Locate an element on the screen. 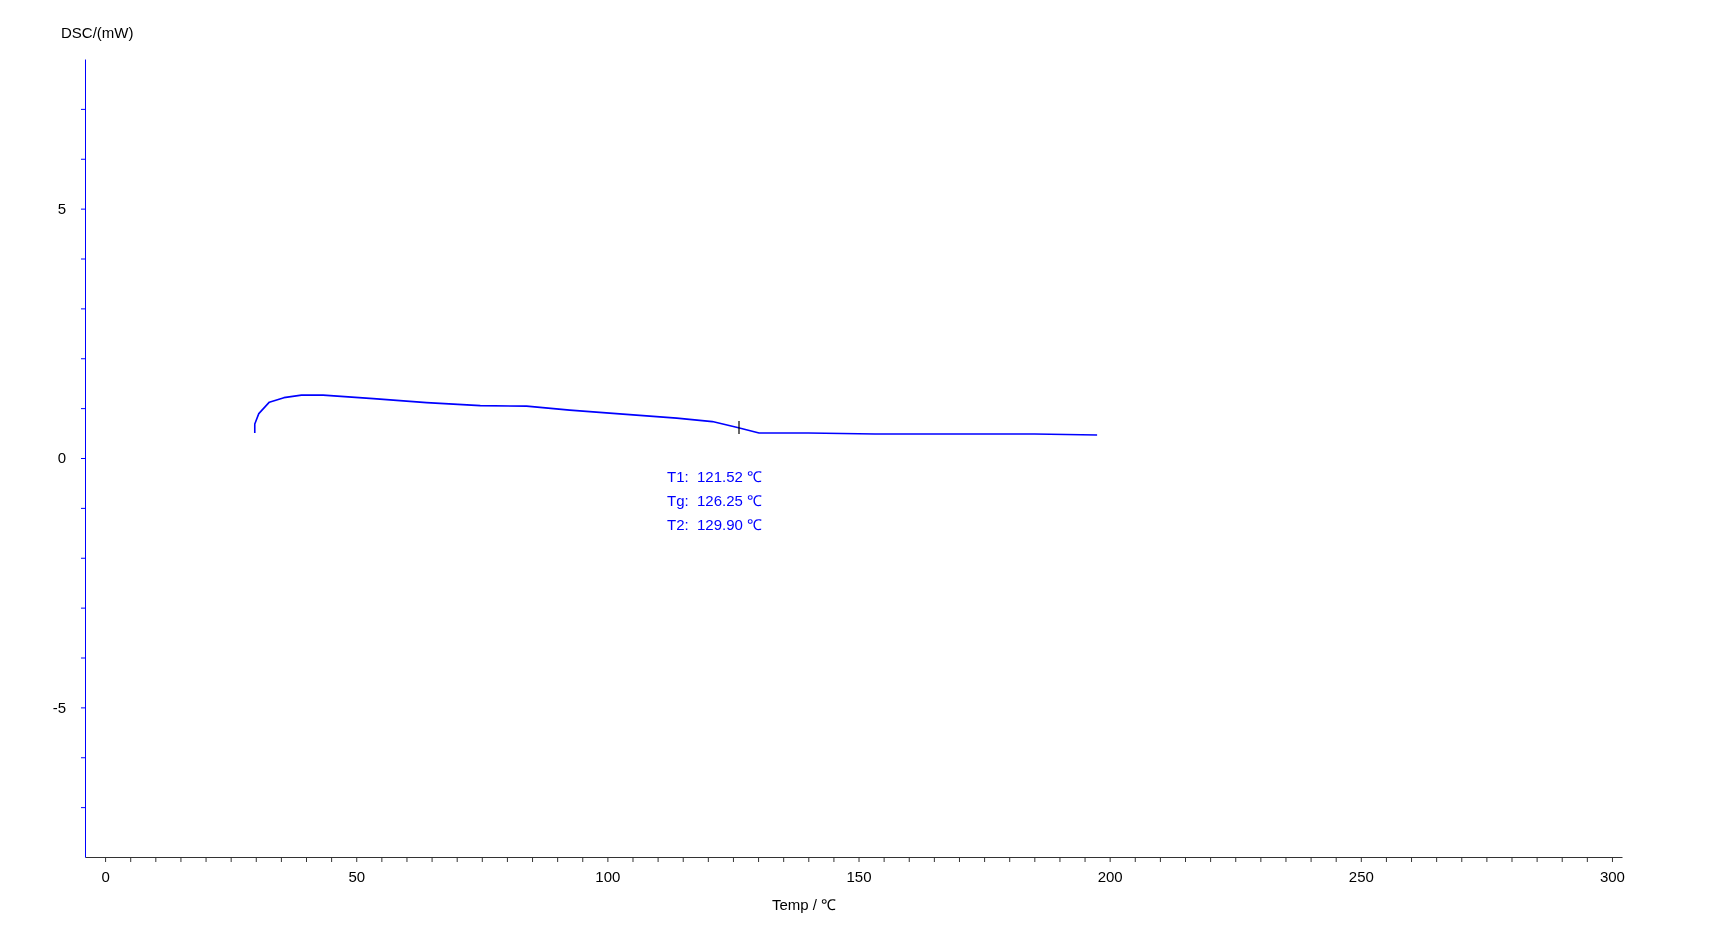  x-tick-label: 150 is located at coordinates (859, 876).